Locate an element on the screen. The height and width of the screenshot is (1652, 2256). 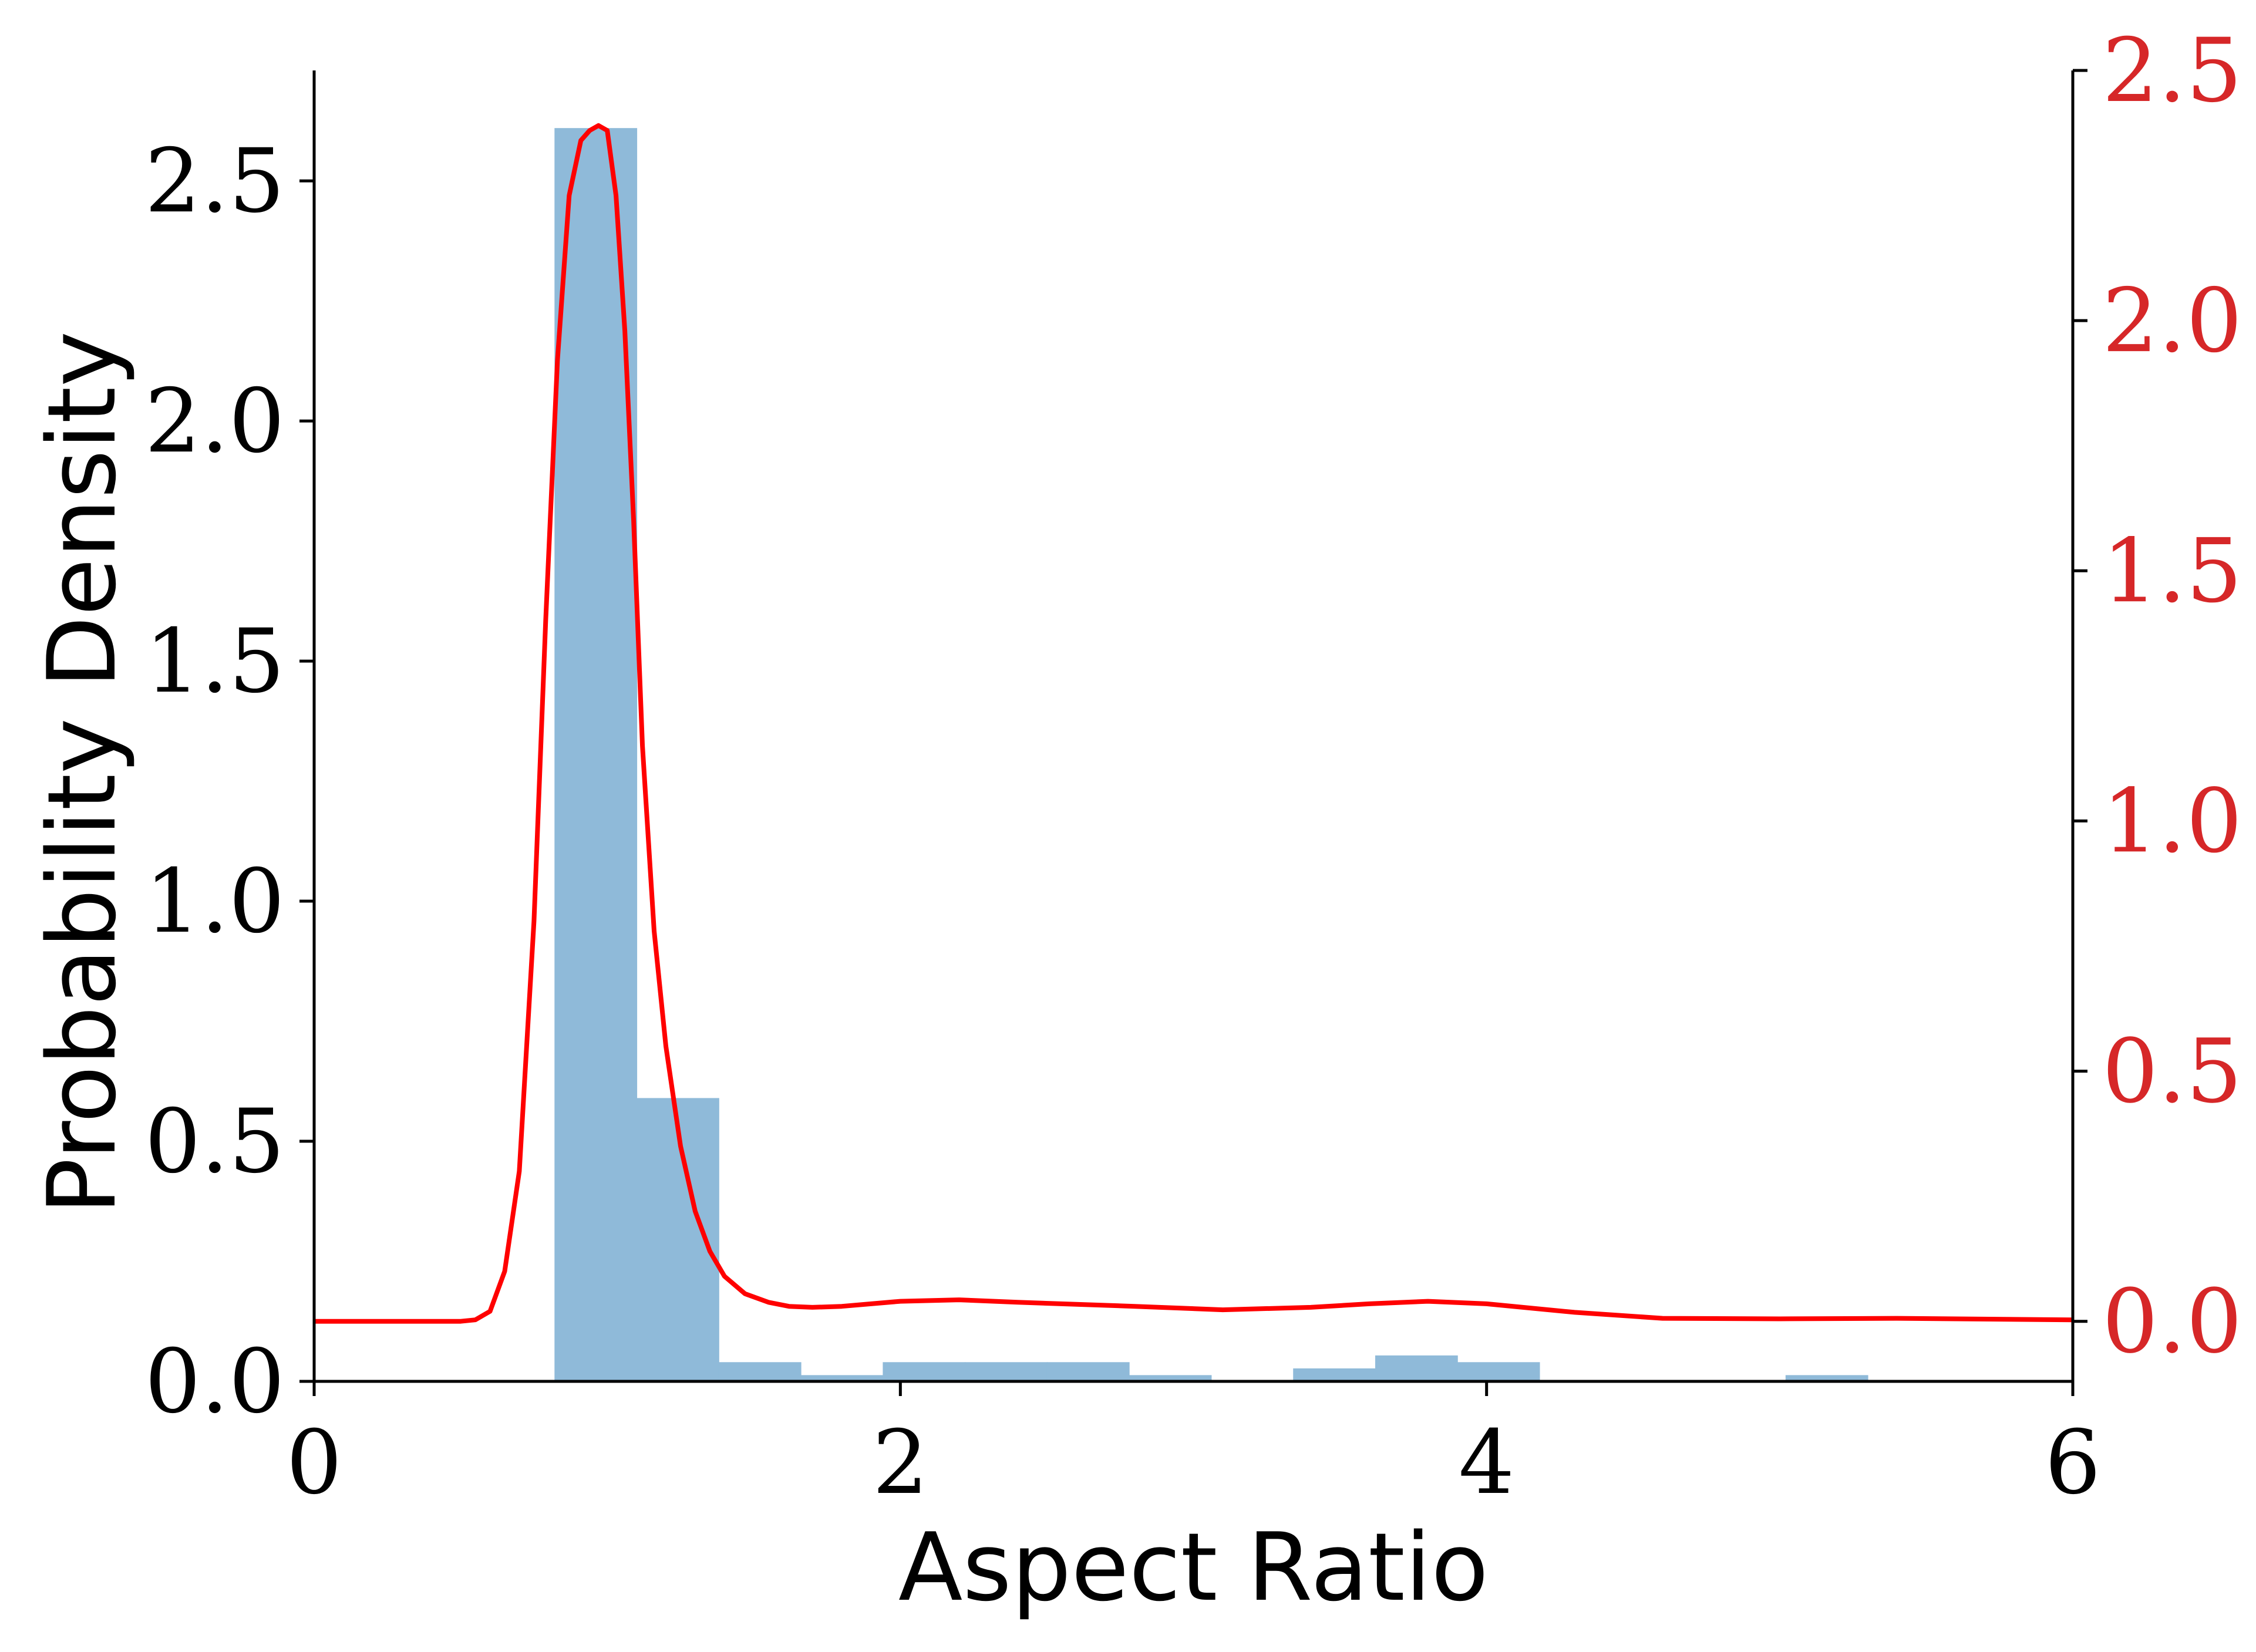
x-tick-label-1: 2 is located at coordinates (900, 1463).